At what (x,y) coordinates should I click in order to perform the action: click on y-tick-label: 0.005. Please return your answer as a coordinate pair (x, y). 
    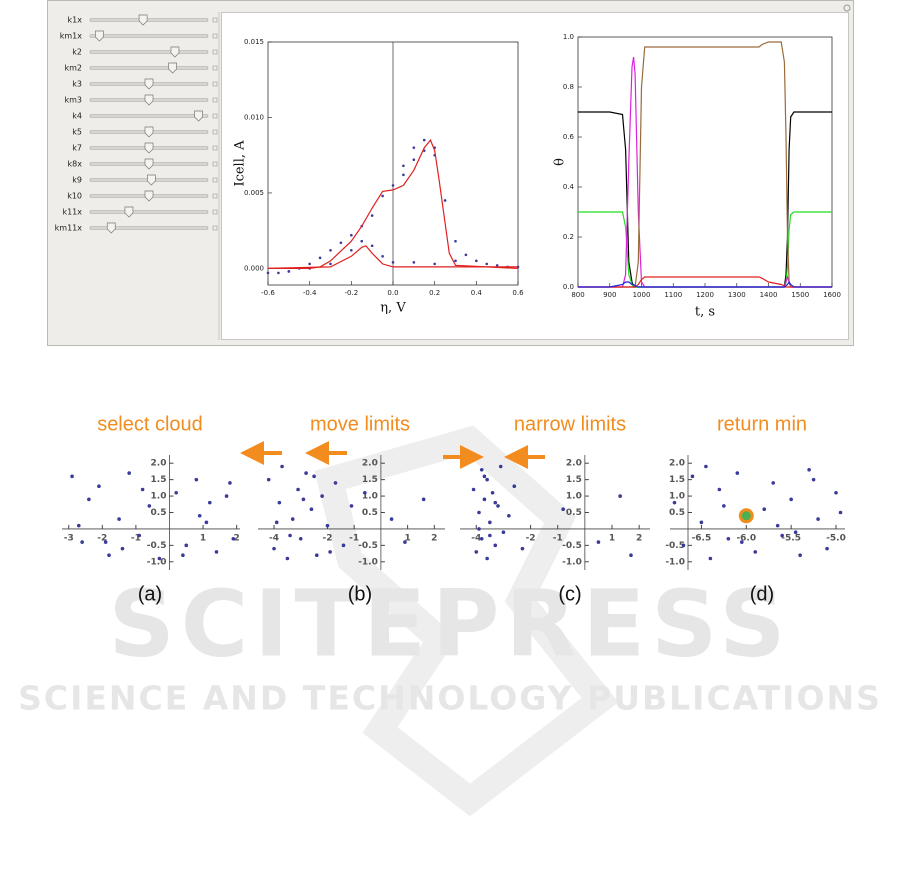
    Looking at the image, I should click on (254, 193).